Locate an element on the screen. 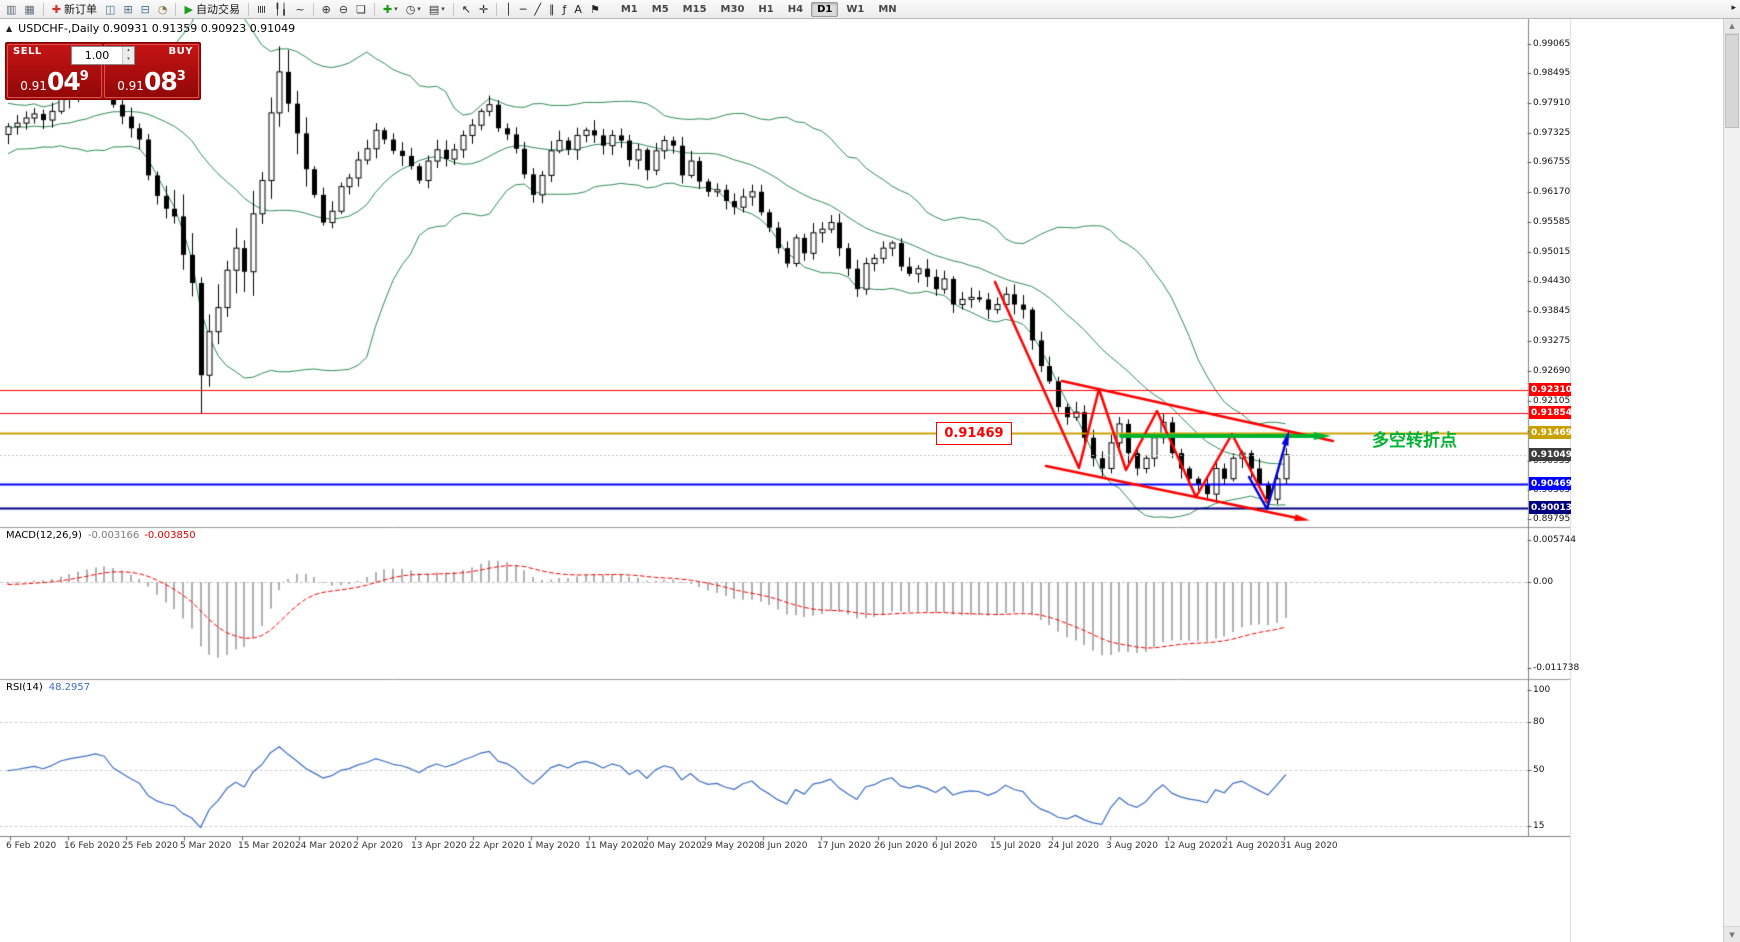 The image size is (1740, 942). lot-size-field: ▴ ▾ is located at coordinates (103, 55).